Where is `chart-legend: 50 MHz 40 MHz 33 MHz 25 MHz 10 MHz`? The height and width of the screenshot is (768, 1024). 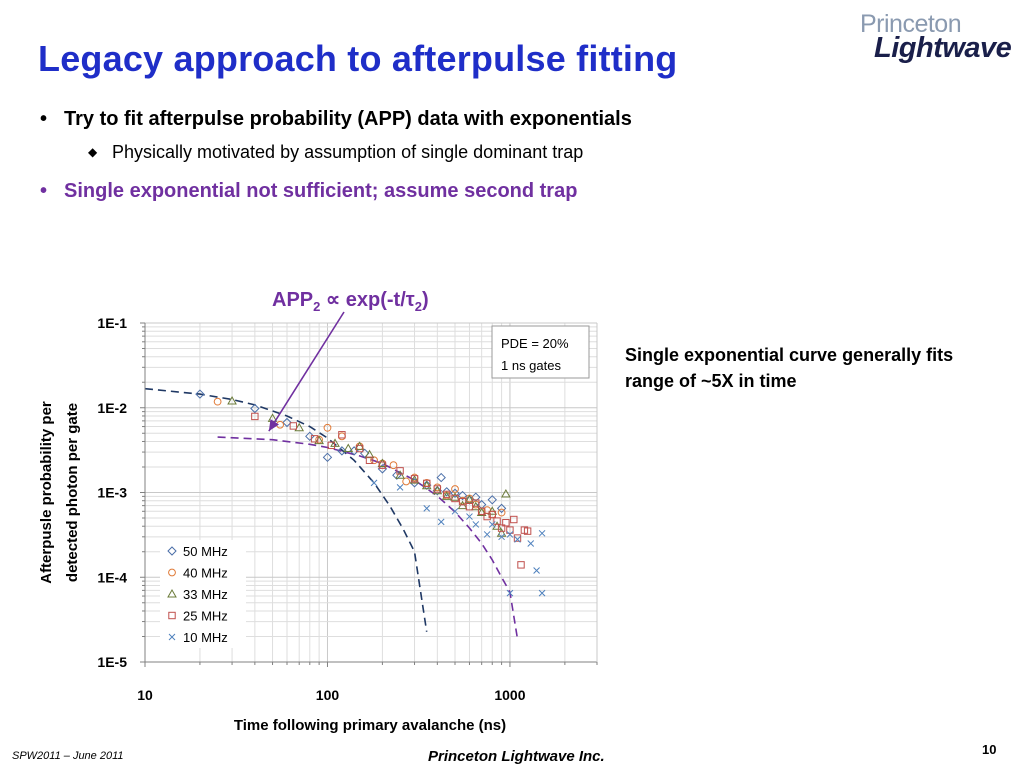 chart-legend: 50 MHz 40 MHz 33 MHz 25 MHz 10 MHz is located at coordinates (203, 594).